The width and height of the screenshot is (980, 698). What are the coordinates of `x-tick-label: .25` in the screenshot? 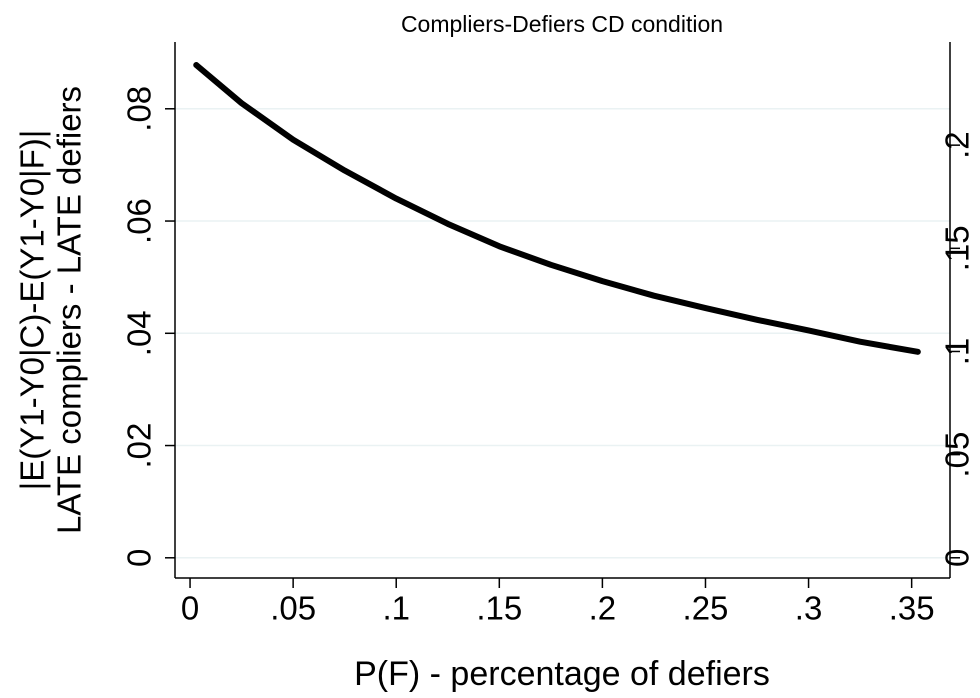 It's located at (706, 608).